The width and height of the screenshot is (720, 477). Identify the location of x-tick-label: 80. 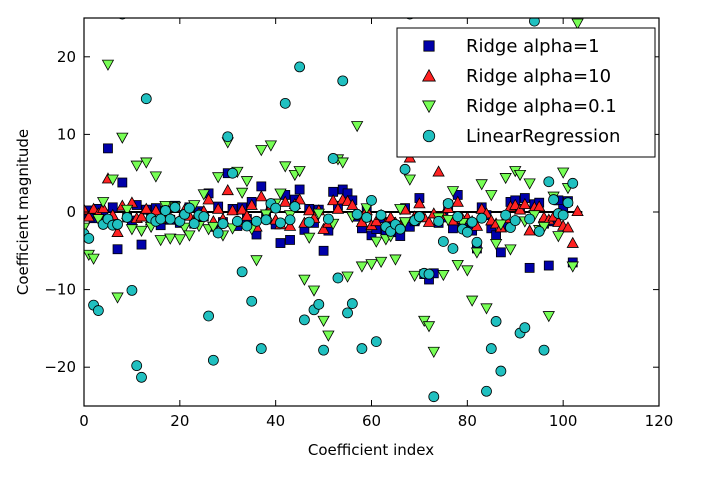
(467, 421).